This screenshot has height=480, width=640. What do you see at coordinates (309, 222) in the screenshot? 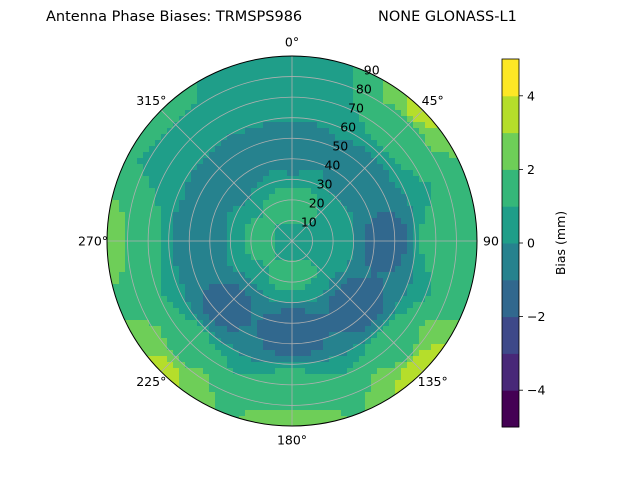
I see `radial-tick-label: 10` at bounding box center [309, 222].